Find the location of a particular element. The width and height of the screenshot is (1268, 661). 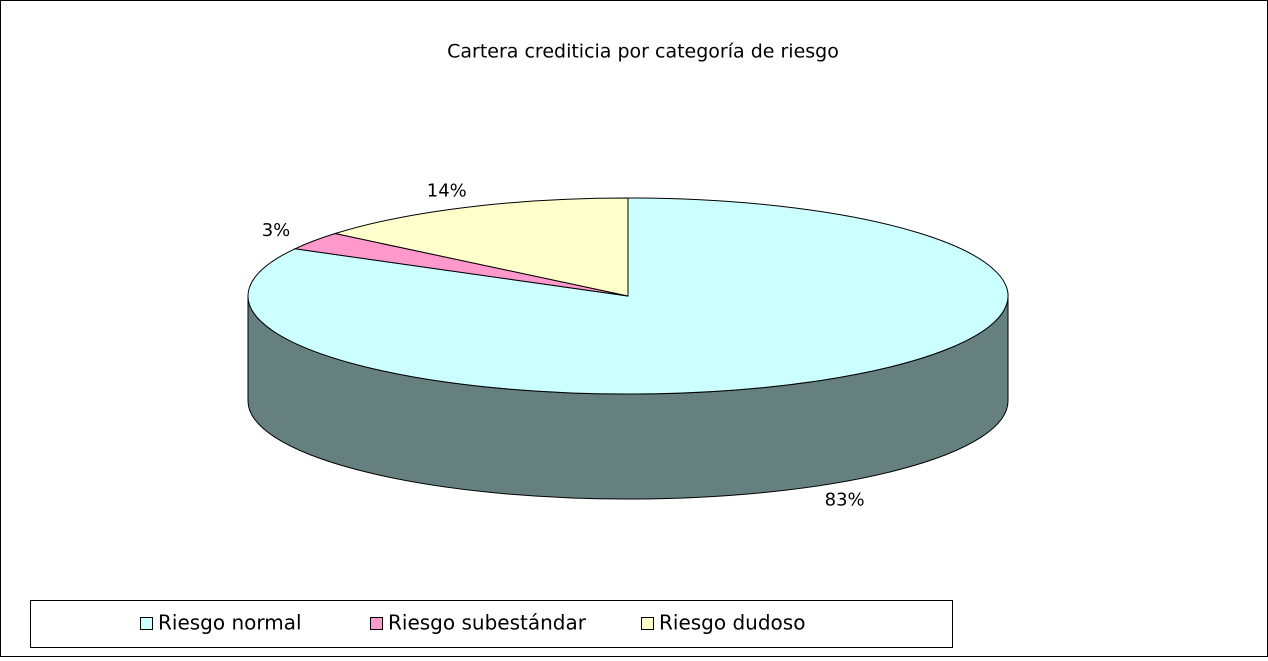

data-label: 14% is located at coordinates (447, 190).